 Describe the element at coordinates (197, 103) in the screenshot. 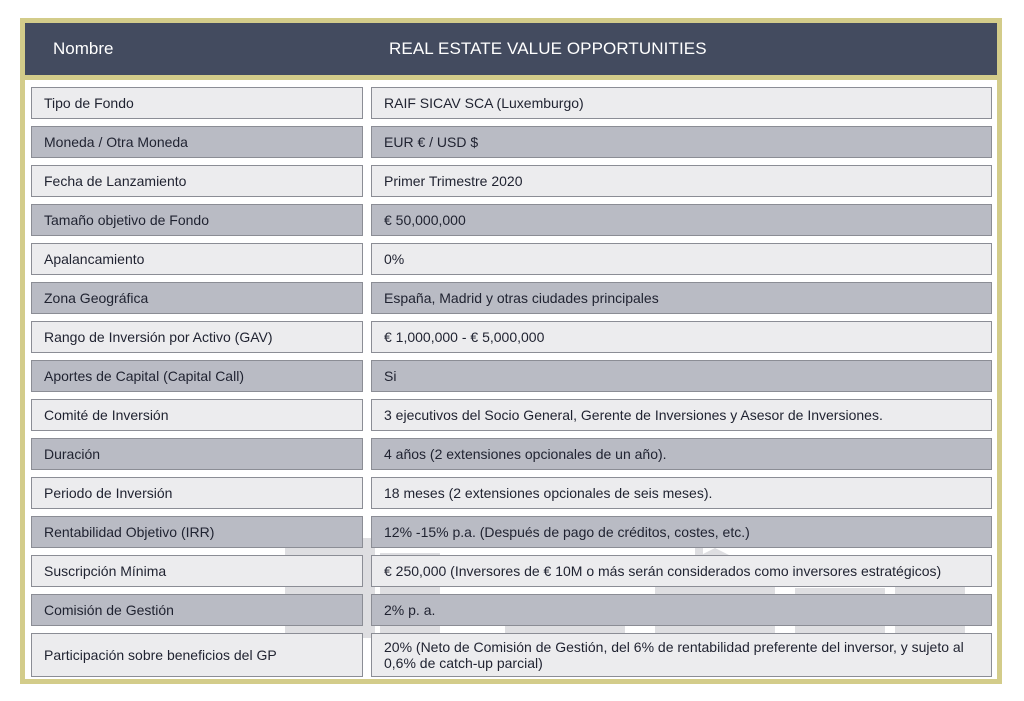

I see `row-label: Tipo de Fondo` at that location.